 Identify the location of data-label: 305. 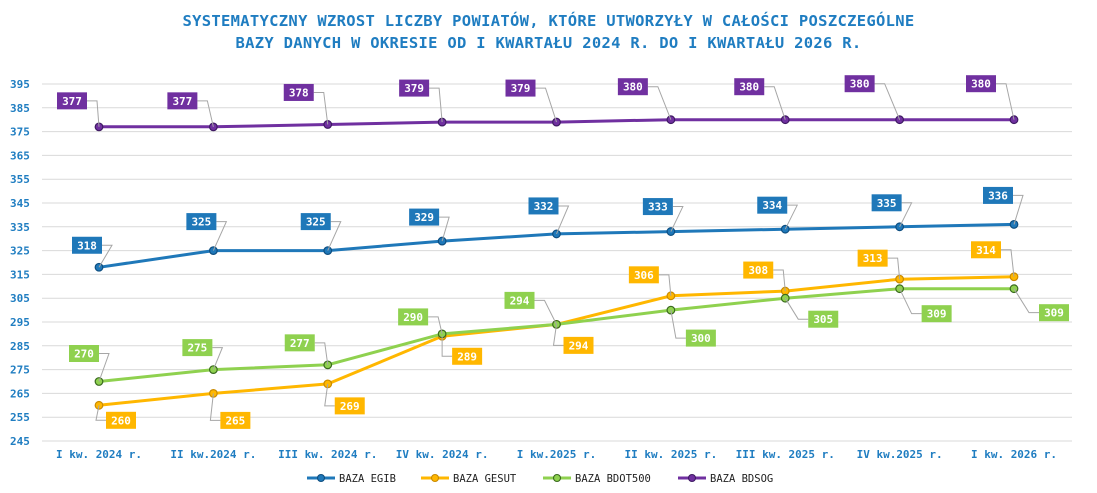
(823, 319).